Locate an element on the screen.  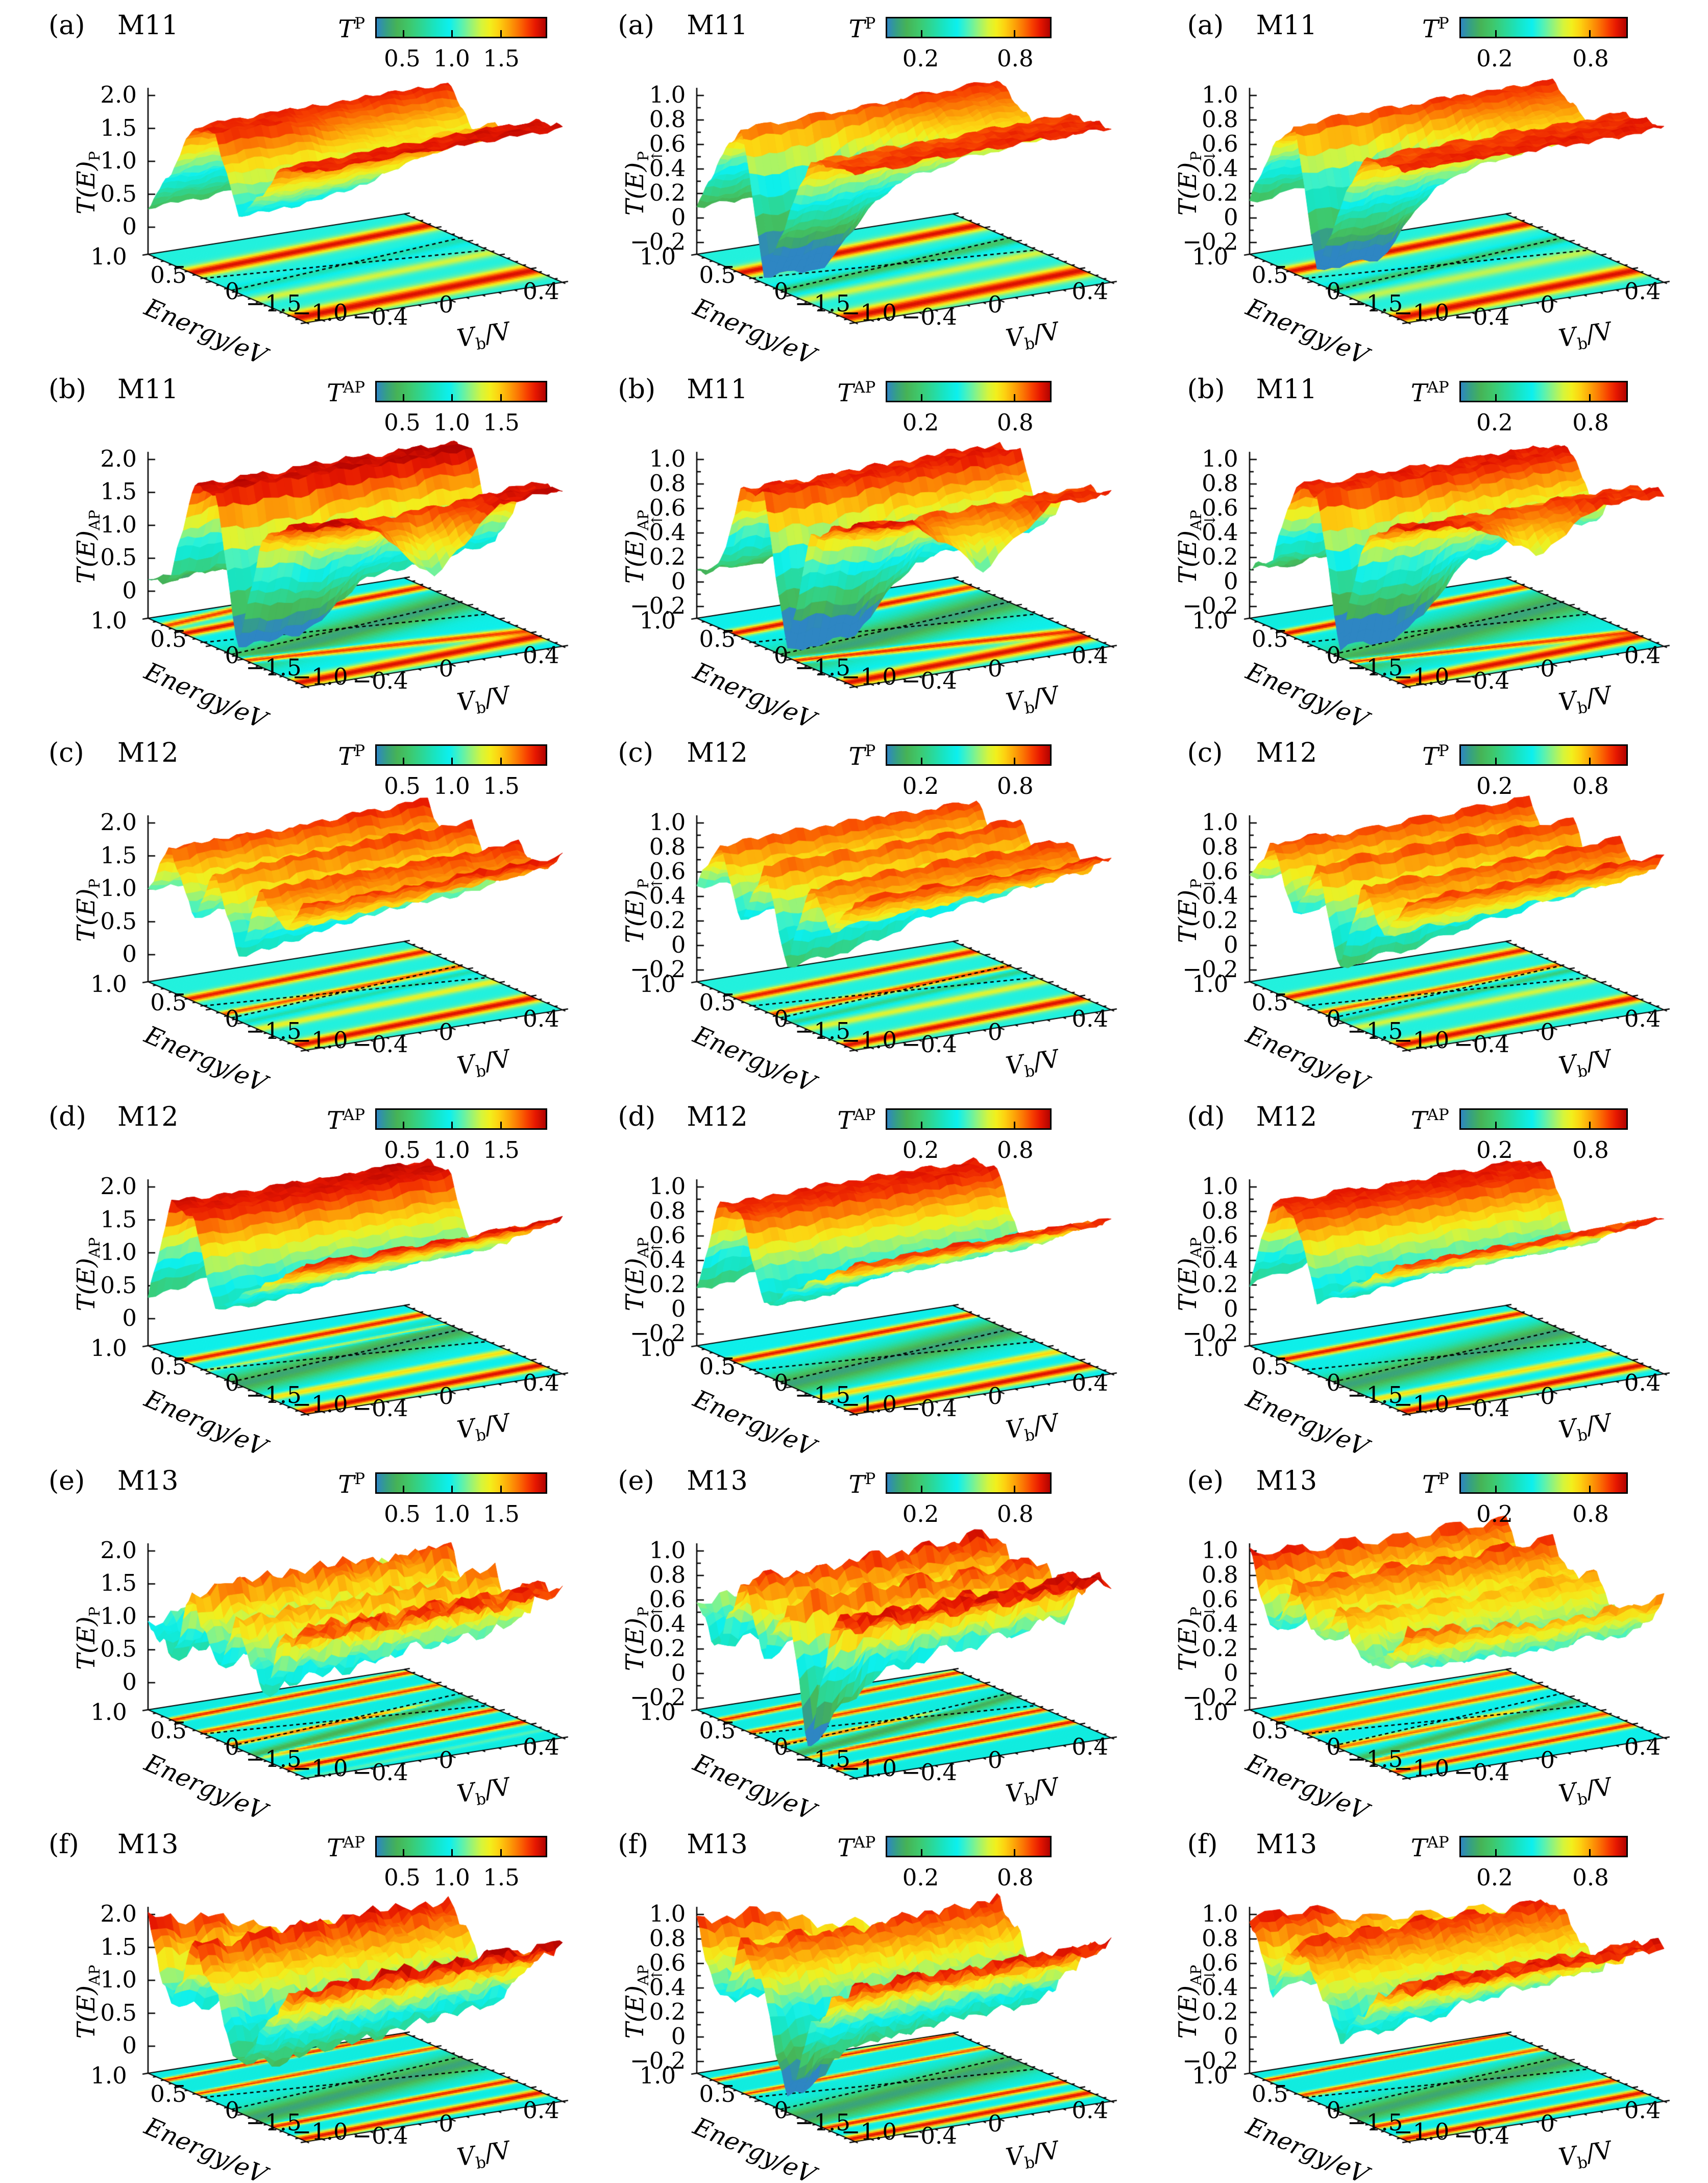
panel-index-label: (d) is located at coordinates (637, 1117).